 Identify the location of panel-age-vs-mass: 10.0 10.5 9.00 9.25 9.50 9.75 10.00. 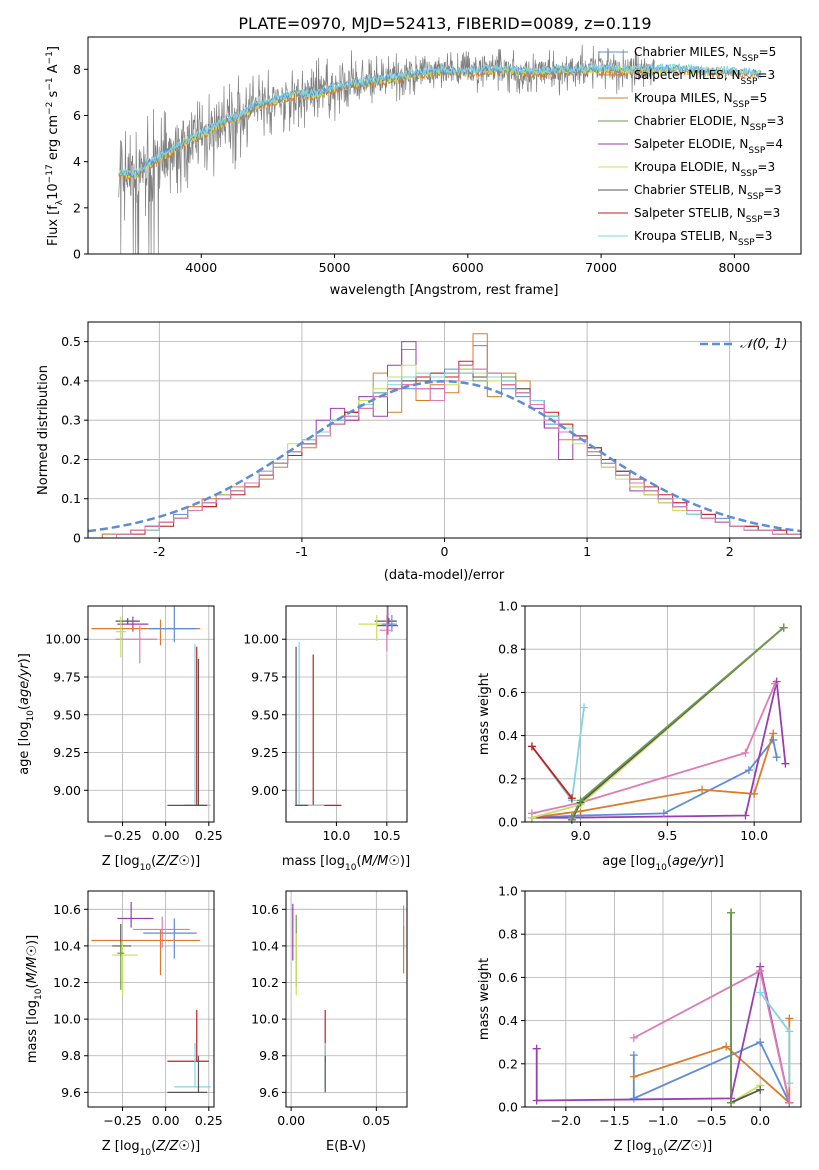
(325, 724).